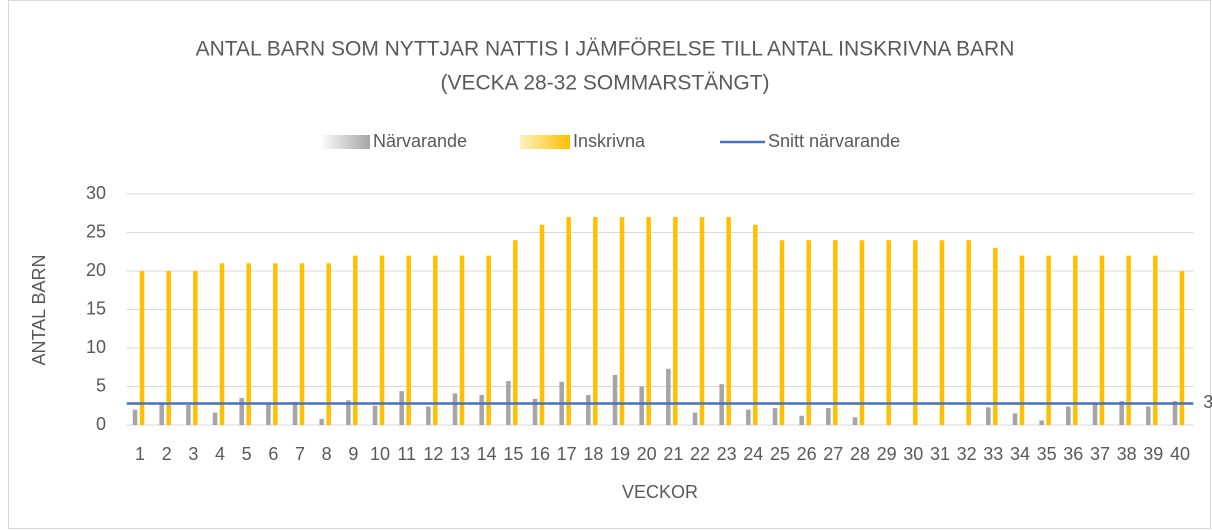 The width and height of the screenshot is (1212, 530). I want to click on x-tick-label: 34, so click(1020, 454).